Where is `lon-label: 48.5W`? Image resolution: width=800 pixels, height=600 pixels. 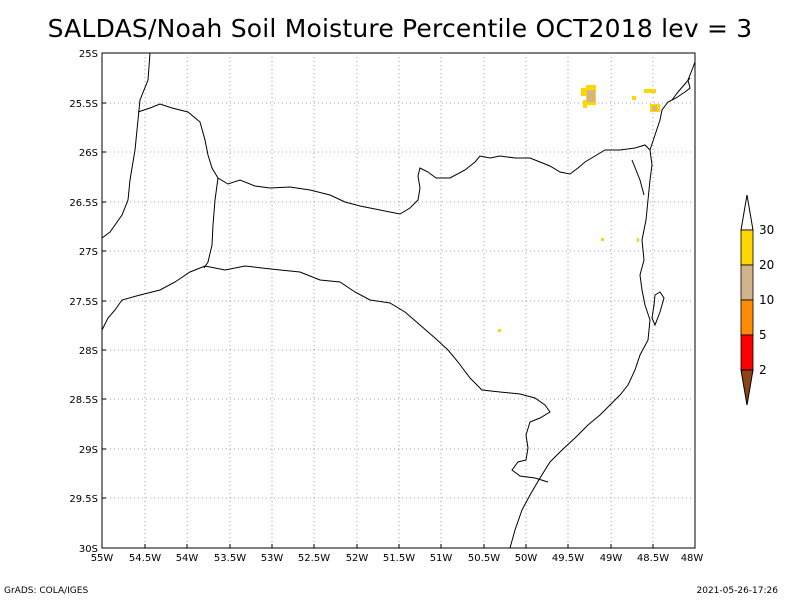 lon-label: 48.5W is located at coordinates (653, 558).